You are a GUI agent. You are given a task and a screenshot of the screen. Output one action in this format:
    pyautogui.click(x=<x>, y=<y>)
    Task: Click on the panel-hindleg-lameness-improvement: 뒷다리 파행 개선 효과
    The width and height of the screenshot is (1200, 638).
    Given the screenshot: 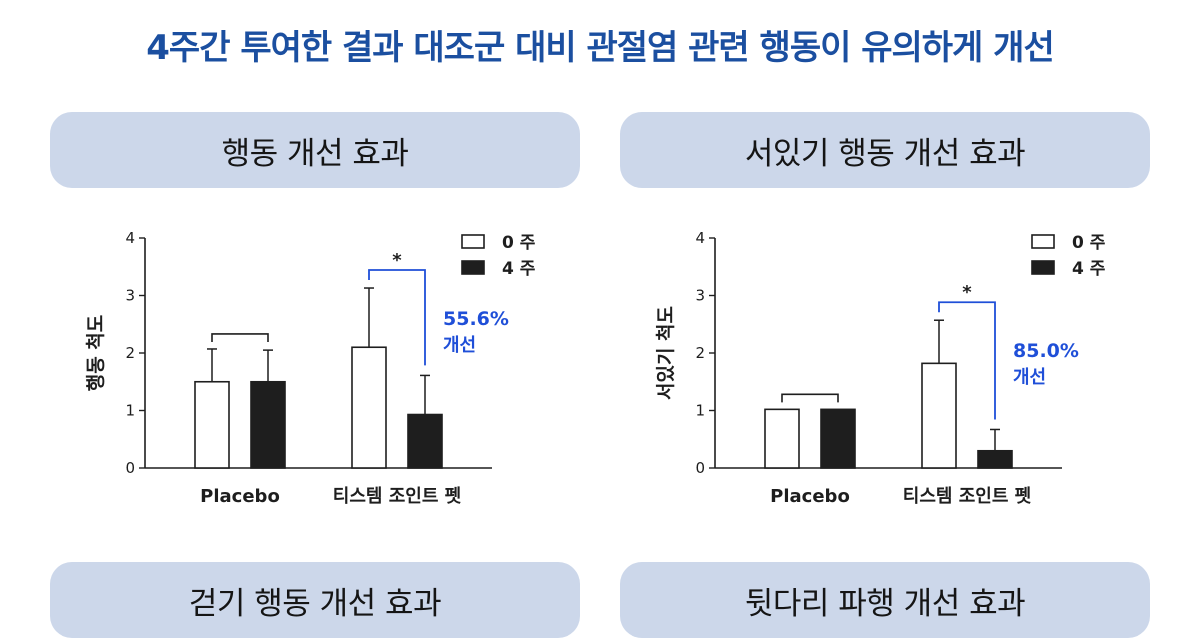 What is the action you would take?
    pyautogui.click(x=885, y=600)
    